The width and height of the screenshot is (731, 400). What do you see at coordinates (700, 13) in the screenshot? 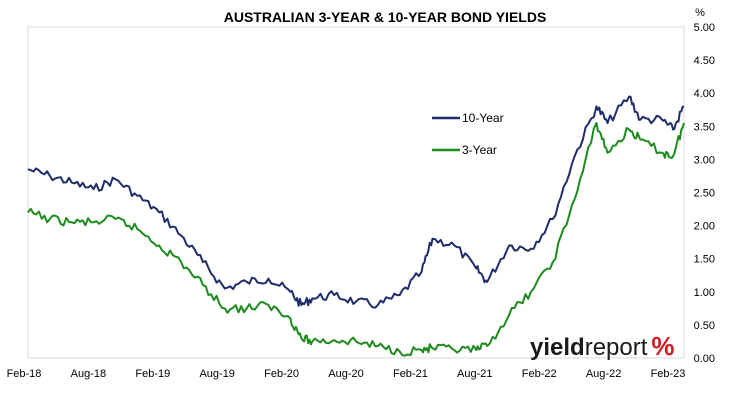
I see `y-axis-unit-label: %` at bounding box center [700, 13].